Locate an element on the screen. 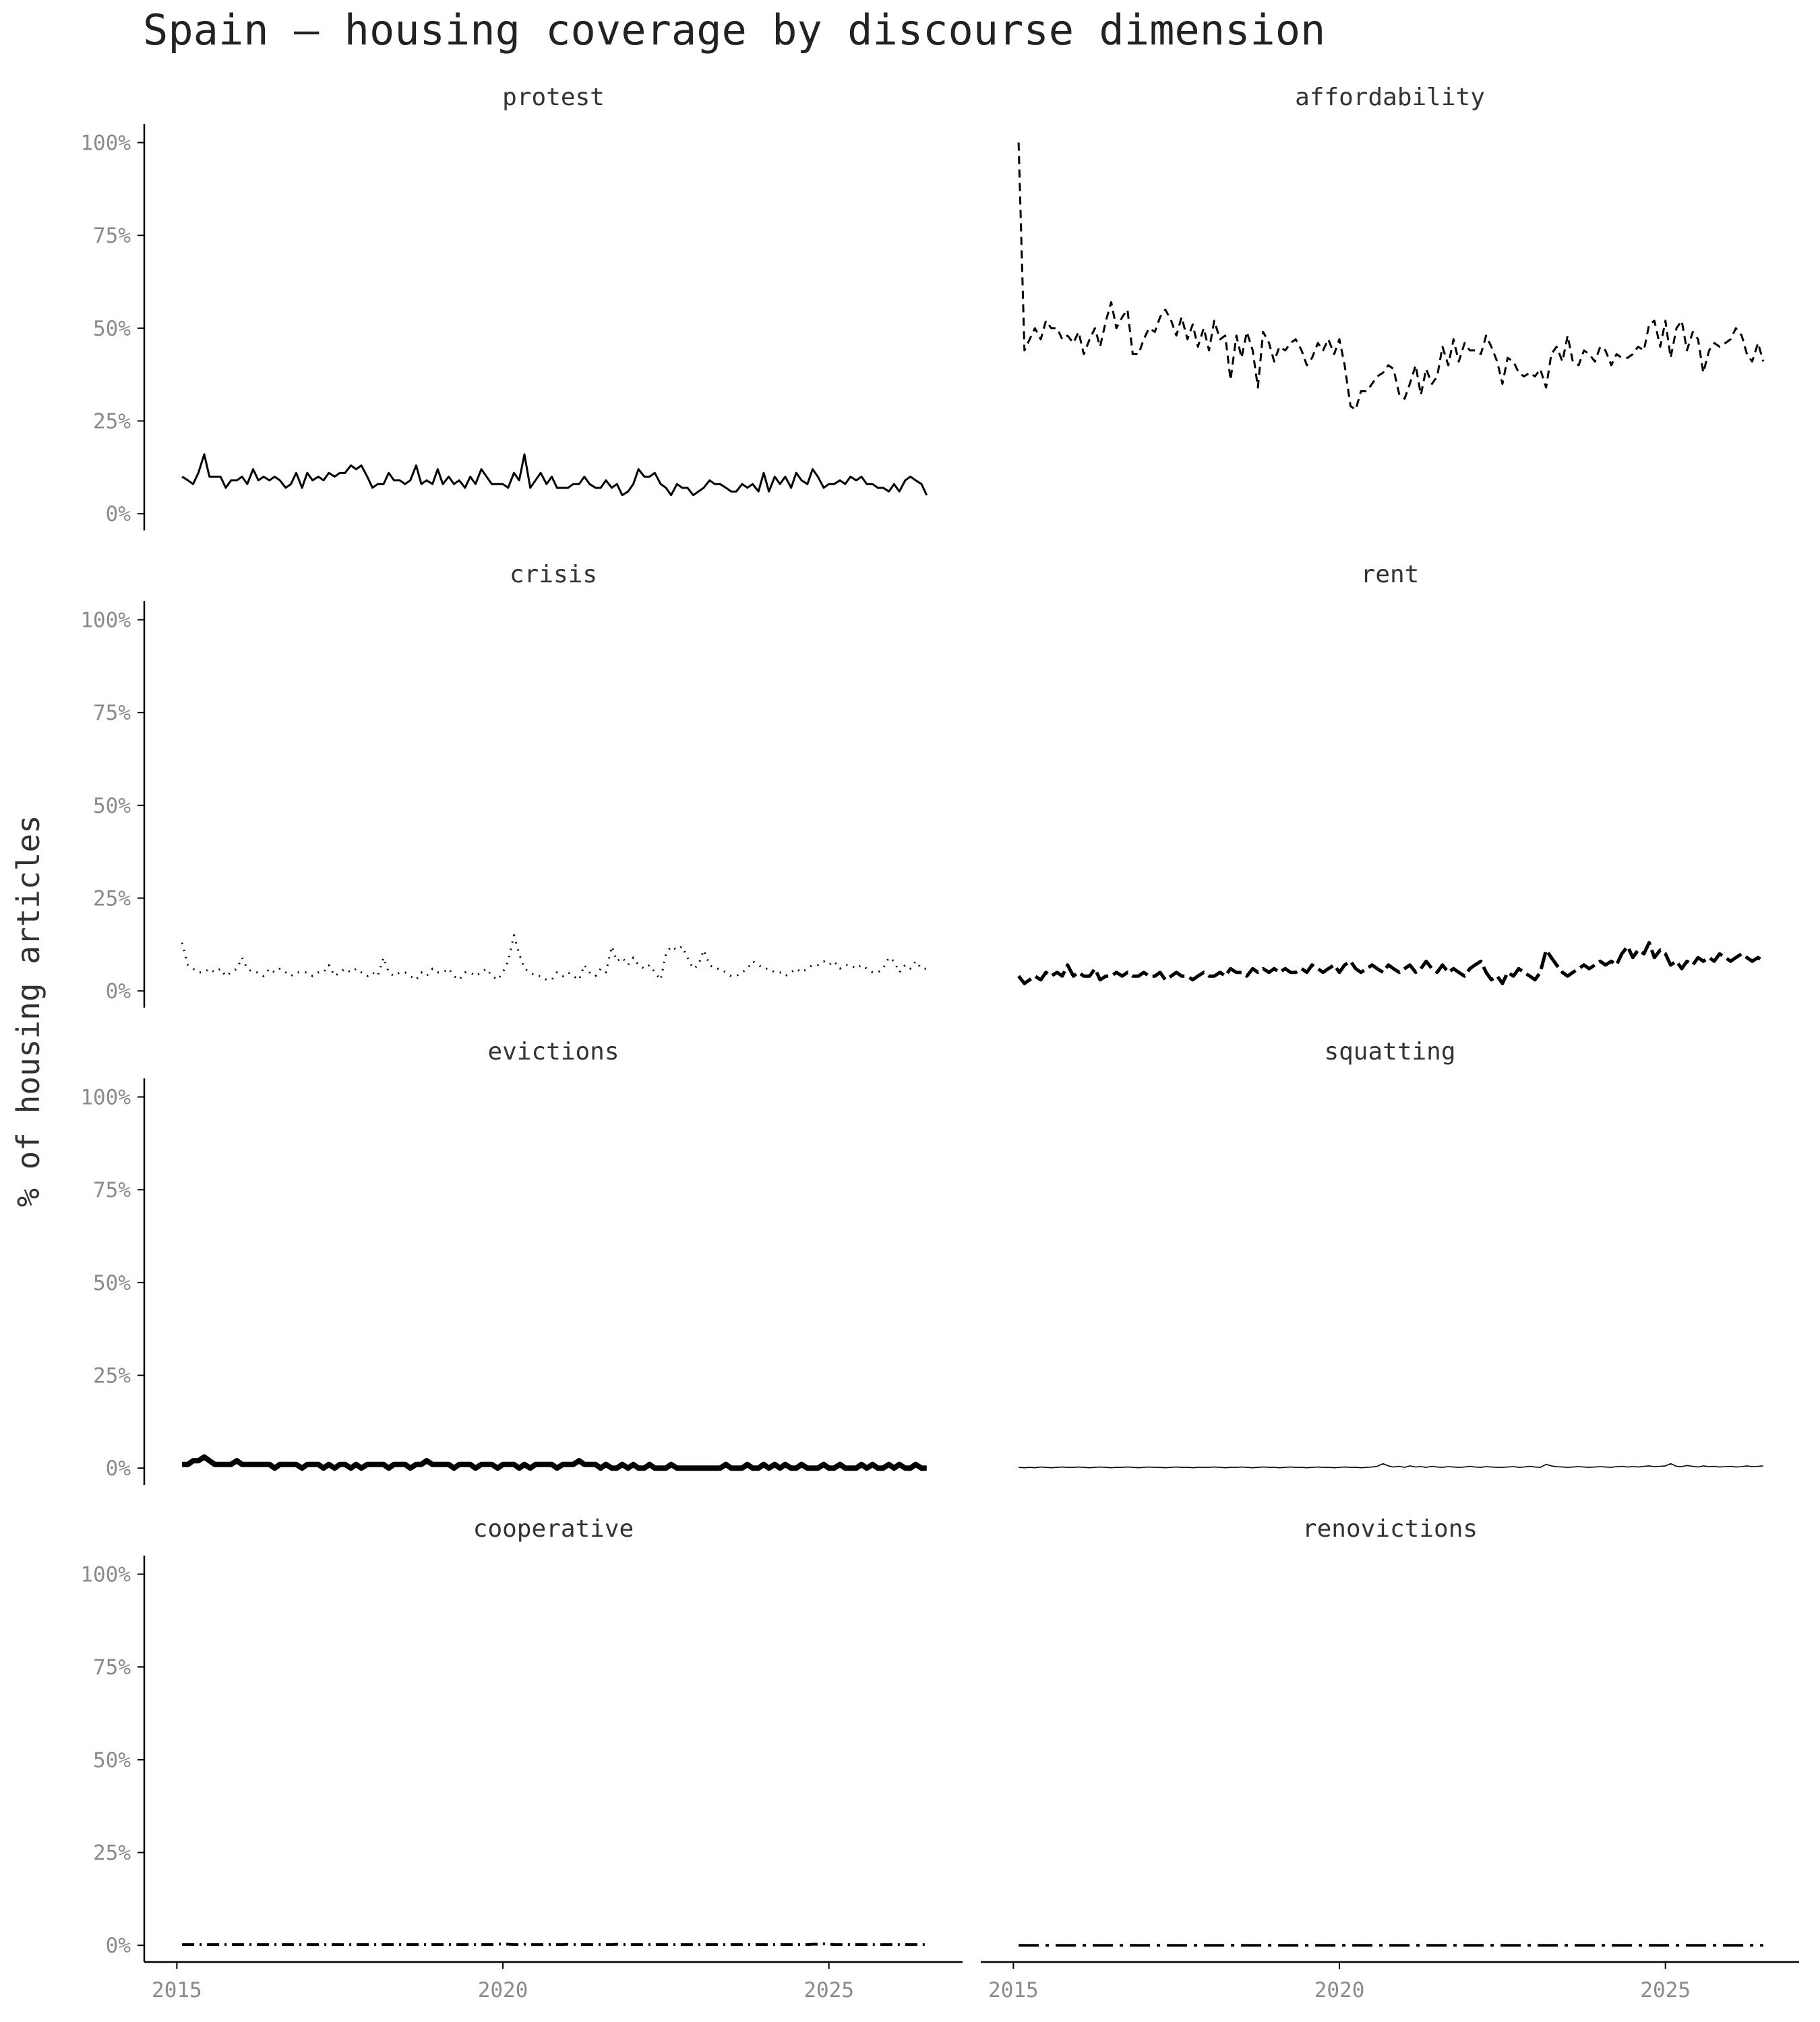  facet-title: cooperative is located at coordinates (553, 1529).